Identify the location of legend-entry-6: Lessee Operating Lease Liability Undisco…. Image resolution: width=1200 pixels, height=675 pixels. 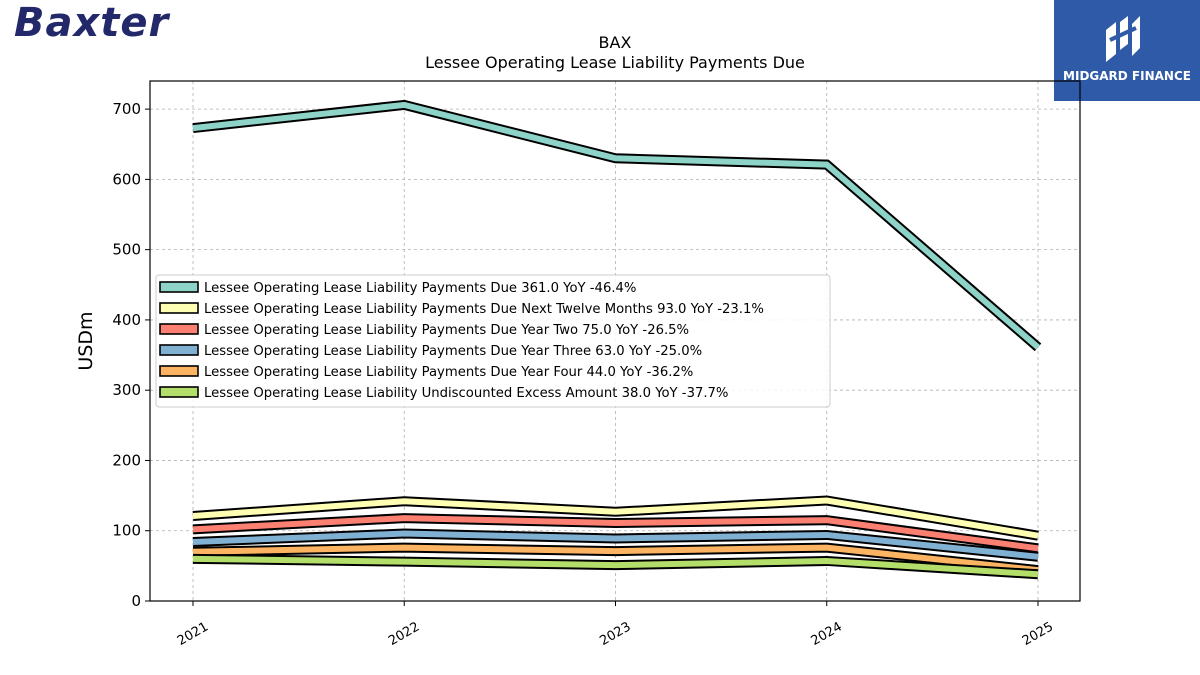
(466, 393).